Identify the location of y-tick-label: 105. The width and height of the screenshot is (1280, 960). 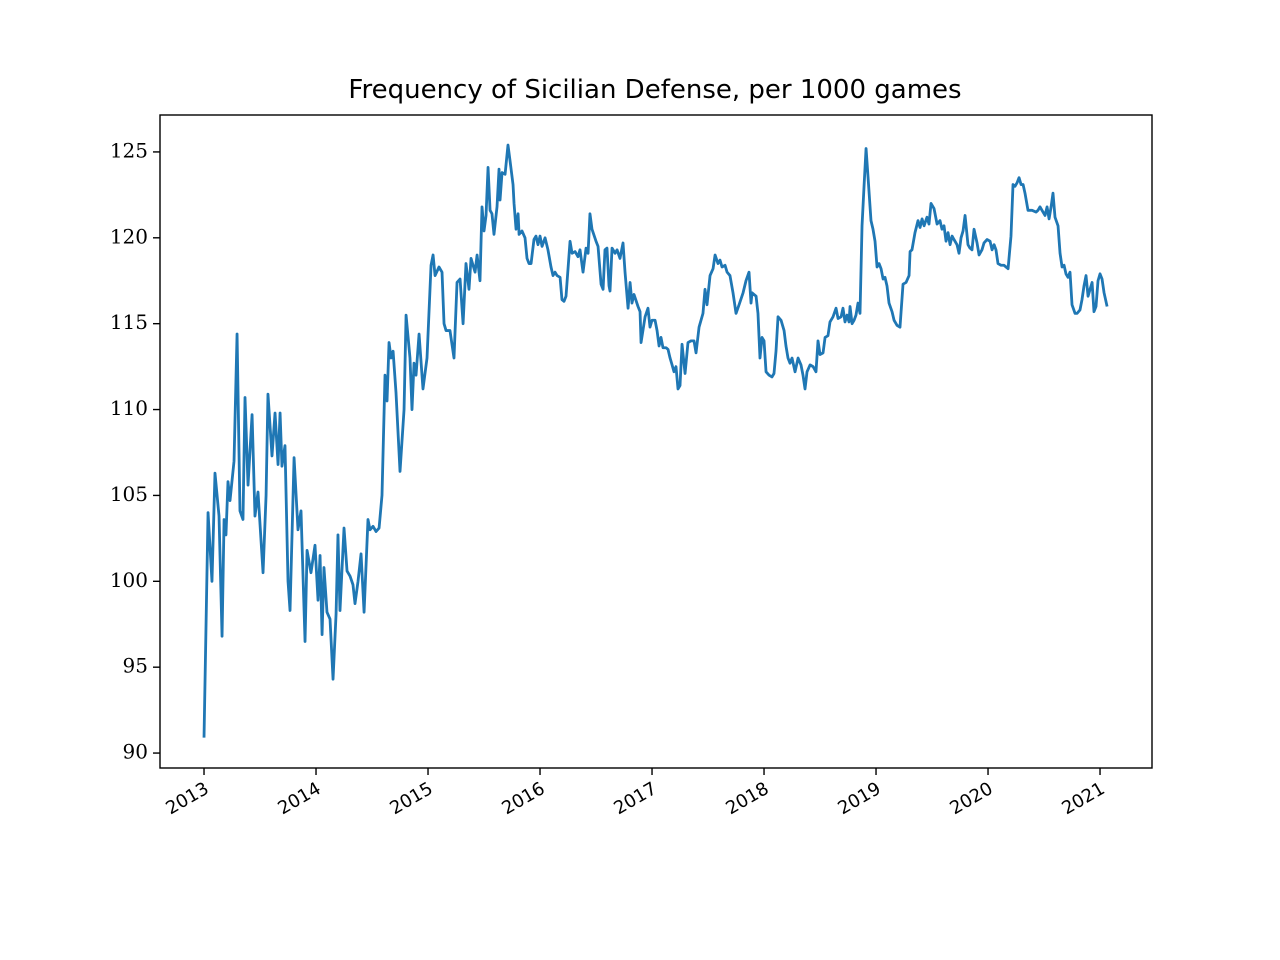
(129, 494).